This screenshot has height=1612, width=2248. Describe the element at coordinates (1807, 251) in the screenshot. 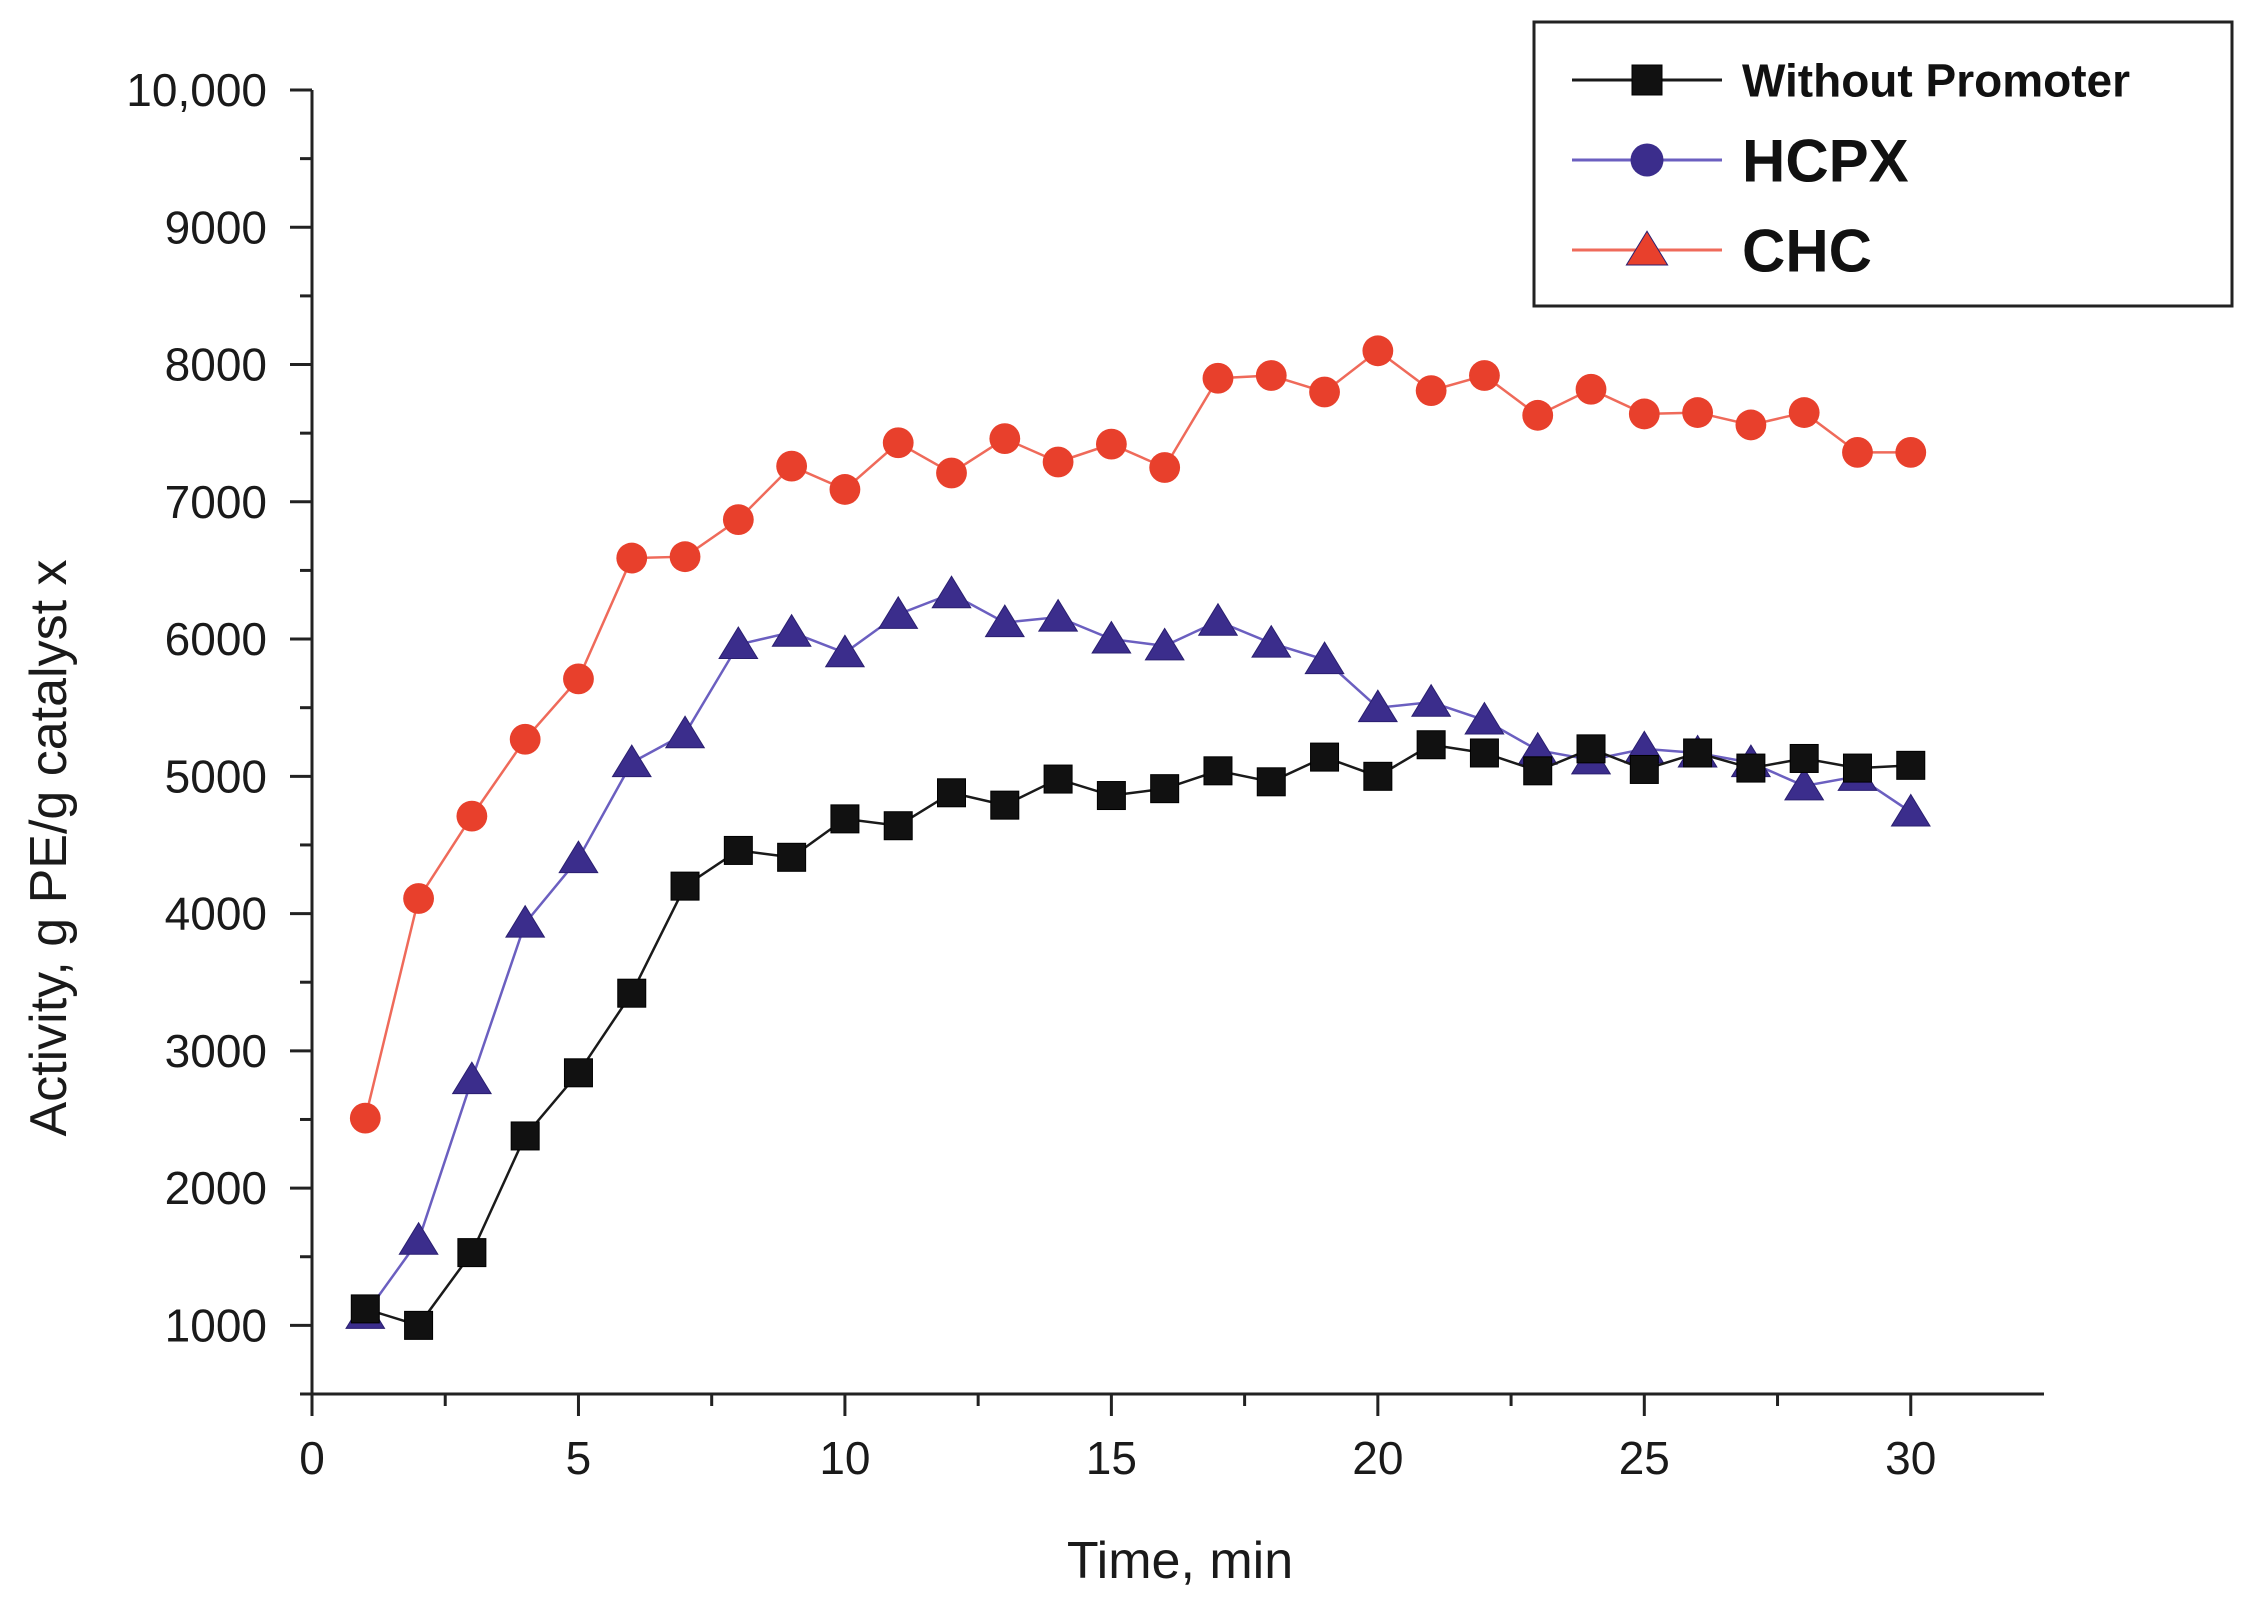

I see `legend-label-chc: CHC` at that location.